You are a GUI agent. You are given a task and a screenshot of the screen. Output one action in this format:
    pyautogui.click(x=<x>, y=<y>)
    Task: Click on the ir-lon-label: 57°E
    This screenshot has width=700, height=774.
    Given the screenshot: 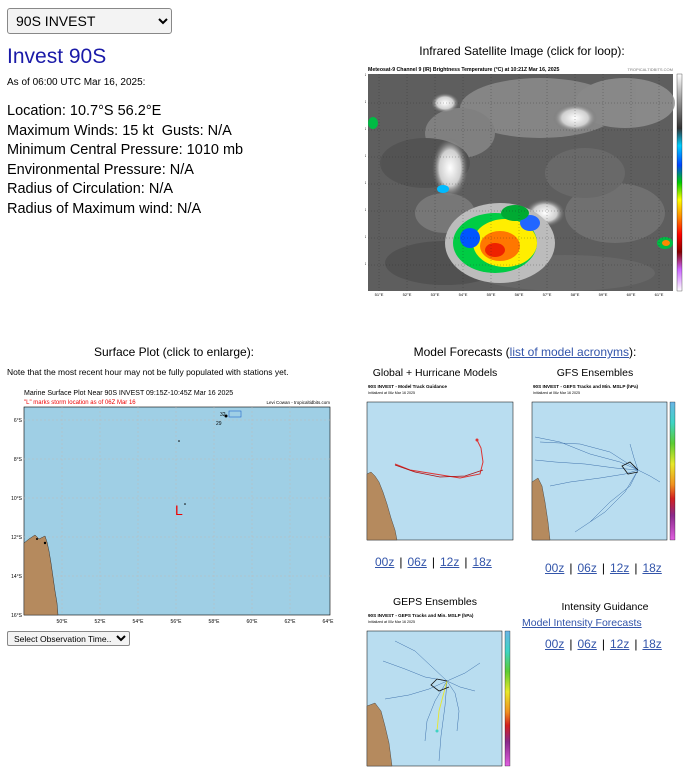 What is the action you would take?
    pyautogui.click(x=547, y=294)
    